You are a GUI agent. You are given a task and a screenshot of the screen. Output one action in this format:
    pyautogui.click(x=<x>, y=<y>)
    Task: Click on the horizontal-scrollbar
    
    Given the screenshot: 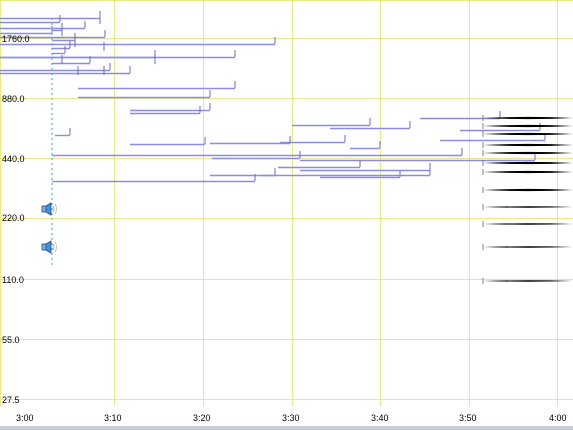 What is the action you would take?
    pyautogui.click(x=286, y=428)
    